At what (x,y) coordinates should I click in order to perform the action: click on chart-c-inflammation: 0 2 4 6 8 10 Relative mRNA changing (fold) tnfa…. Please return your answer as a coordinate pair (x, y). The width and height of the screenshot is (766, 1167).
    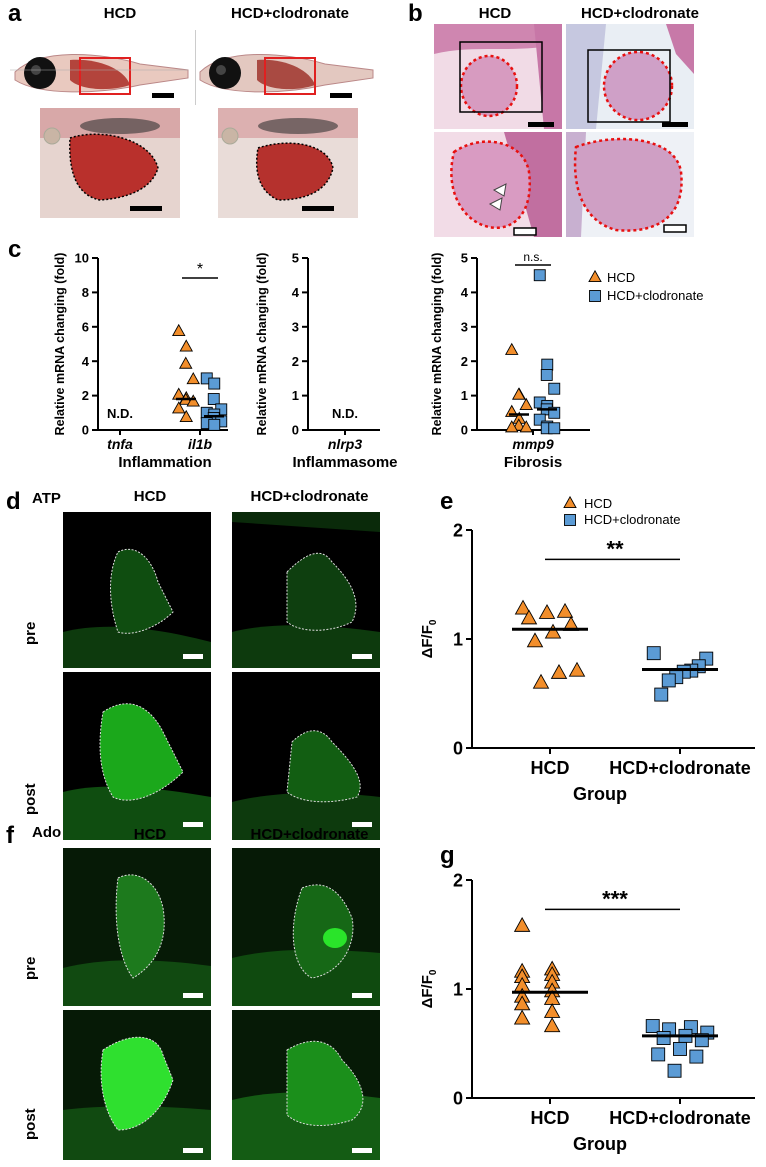
    Looking at the image, I should click on (140, 361).